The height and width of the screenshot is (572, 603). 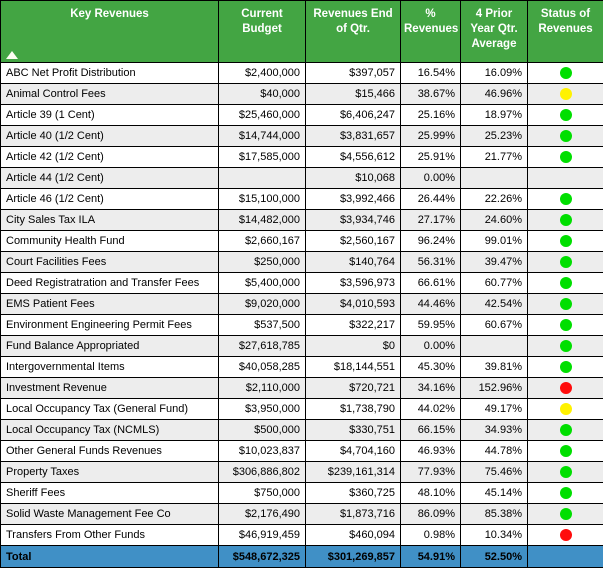 I want to click on current-budget-cell: $17,585,000, so click(x=262, y=157).